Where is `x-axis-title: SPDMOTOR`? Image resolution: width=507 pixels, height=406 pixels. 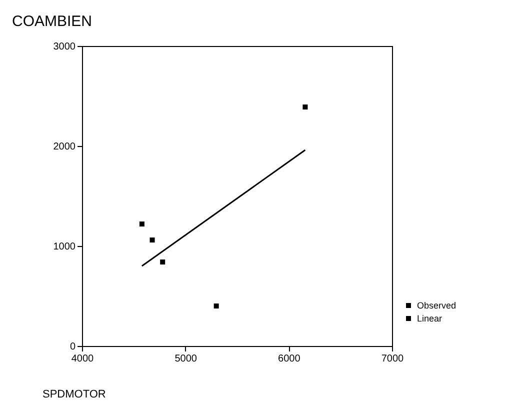
x-axis-title: SPDMOTOR is located at coordinates (74, 394).